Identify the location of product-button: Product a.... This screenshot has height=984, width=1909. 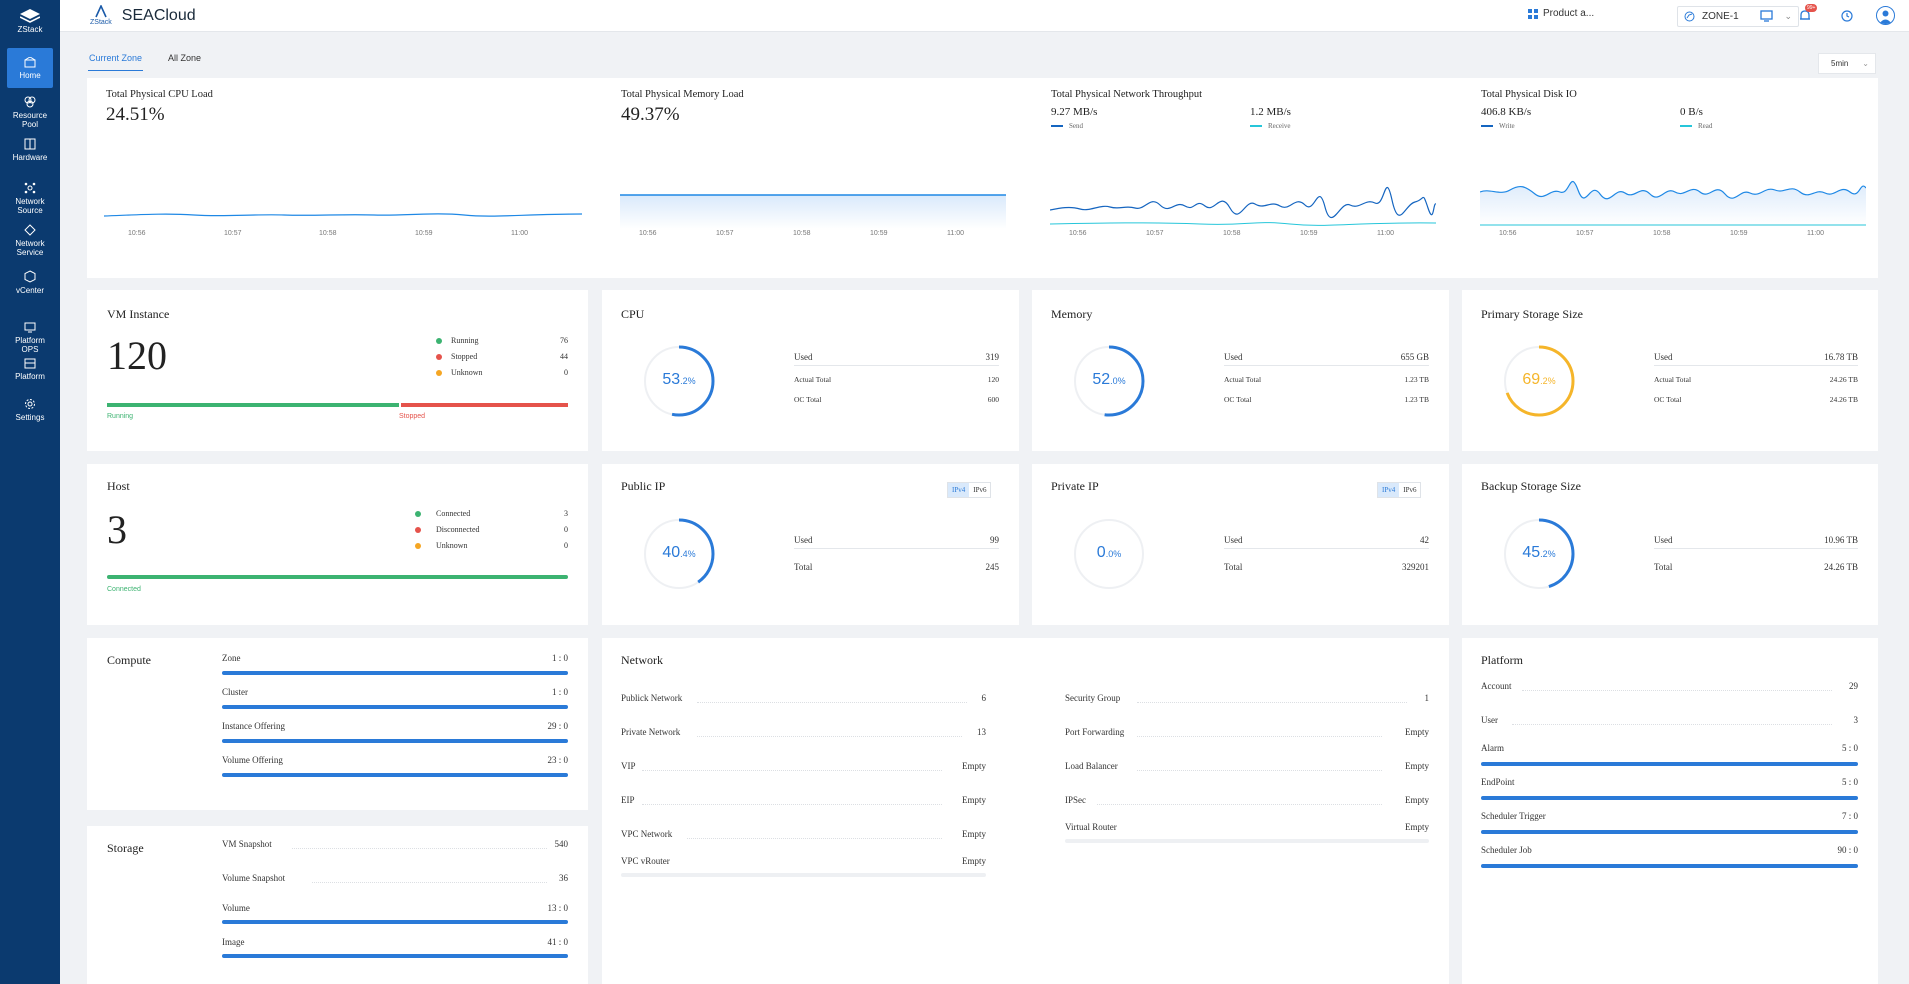
(1561, 13).